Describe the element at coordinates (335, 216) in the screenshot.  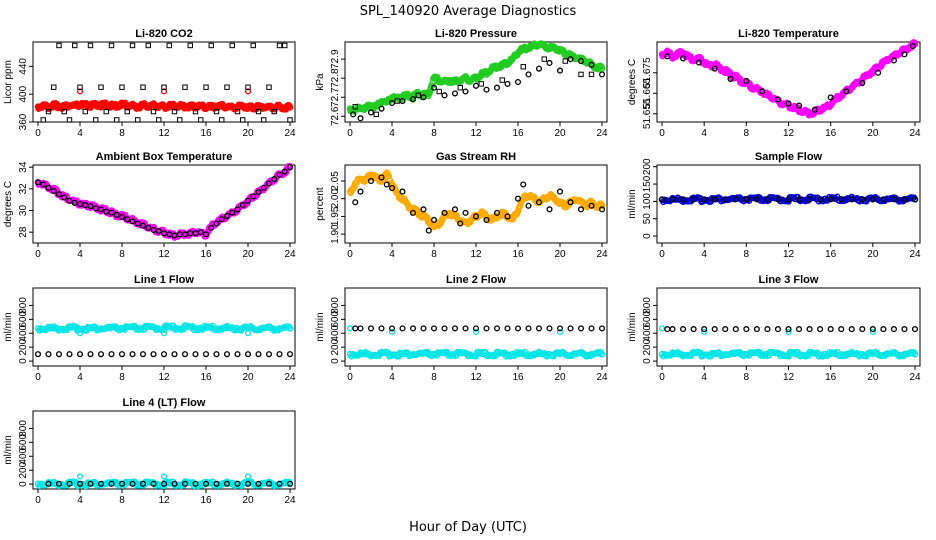
I see `y-tick-label: 1.95` at that location.